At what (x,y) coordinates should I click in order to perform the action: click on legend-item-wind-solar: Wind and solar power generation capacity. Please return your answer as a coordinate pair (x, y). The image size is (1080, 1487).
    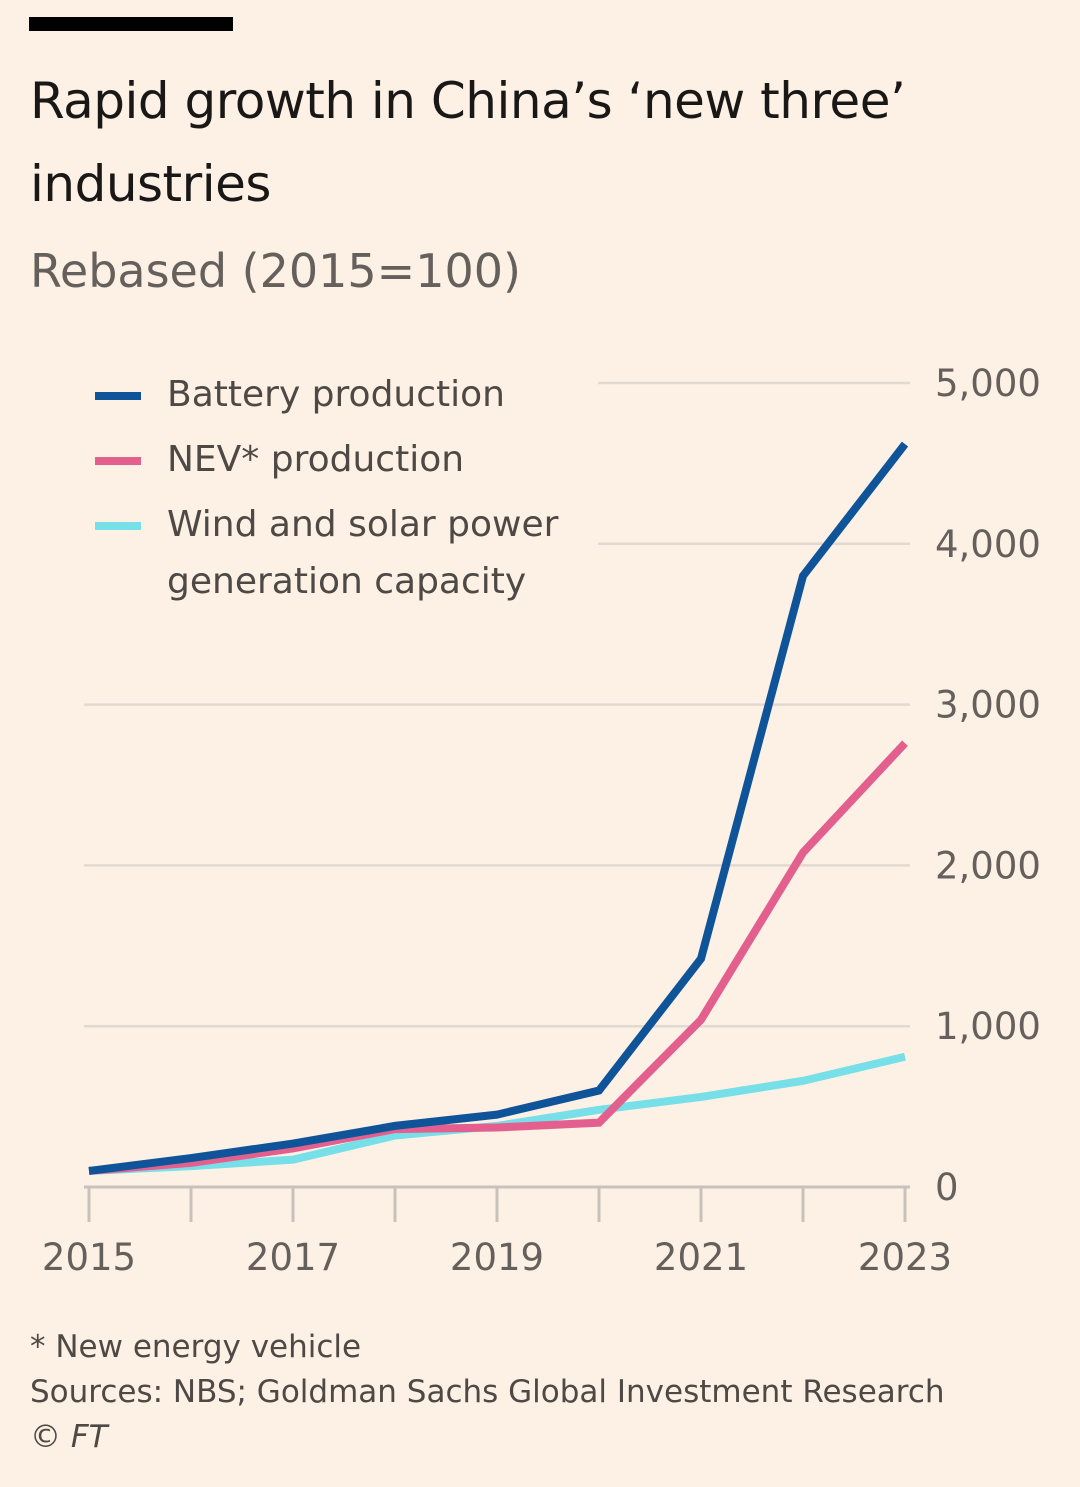
    Looking at the image, I should click on (355, 553).